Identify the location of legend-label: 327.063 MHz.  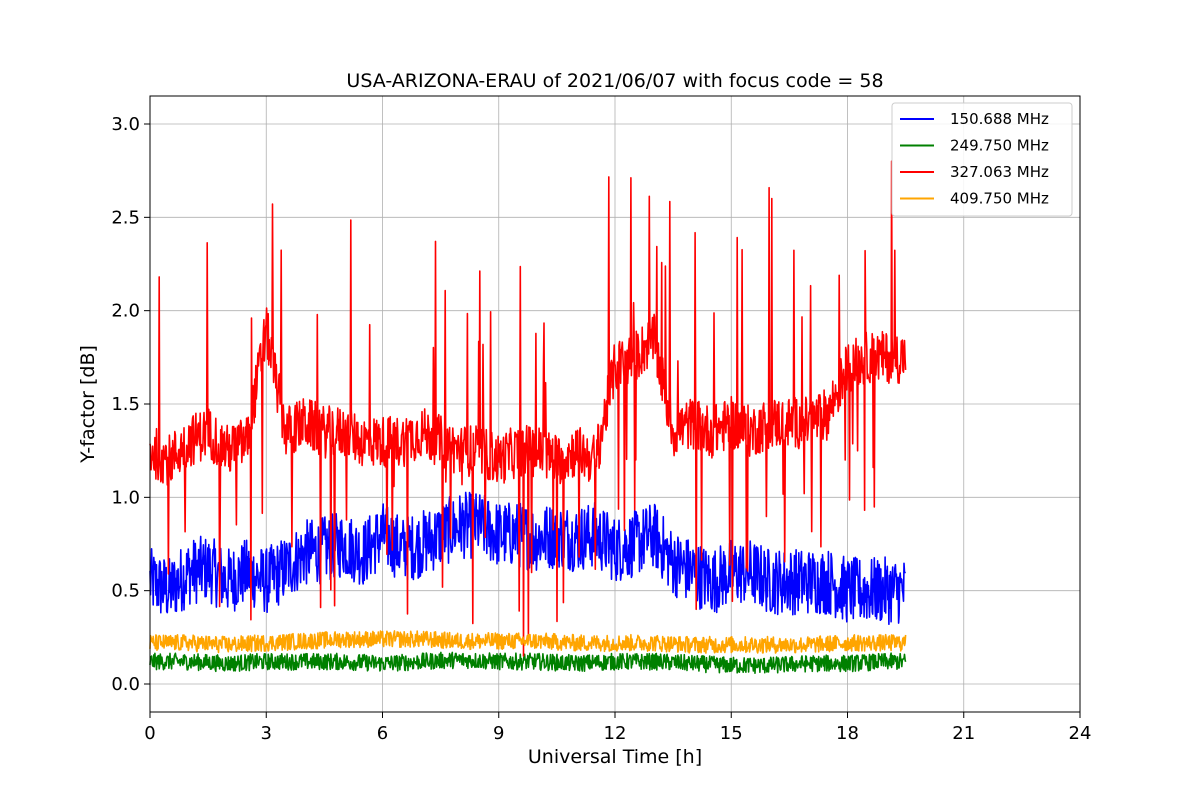
(999, 172).